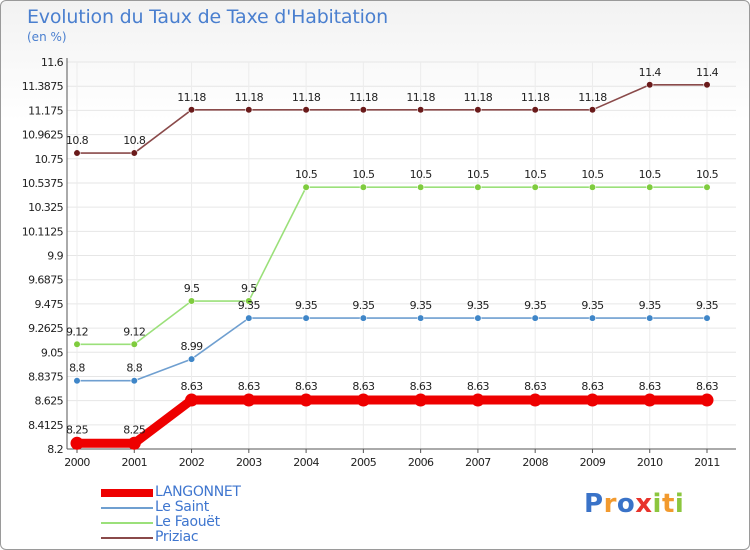  Describe the element at coordinates (182, 507) in the screenshot. I see `legend-label: Le Saint` at that location.